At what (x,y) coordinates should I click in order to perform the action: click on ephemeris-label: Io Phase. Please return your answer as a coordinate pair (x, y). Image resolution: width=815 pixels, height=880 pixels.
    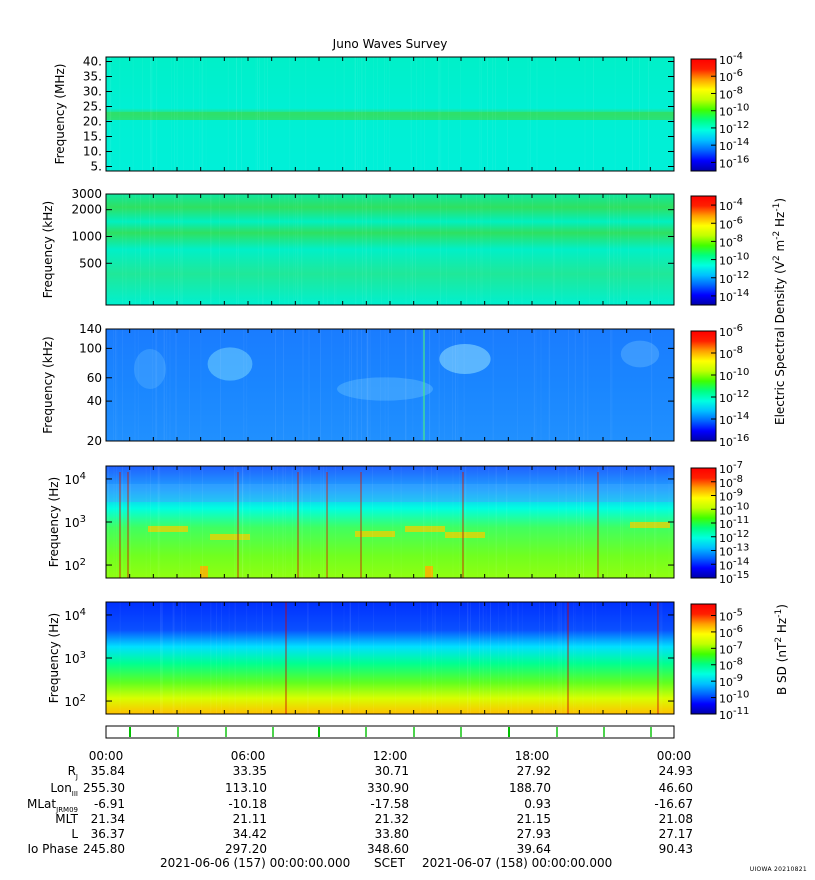
    Looking at the image, I should click on (52, 849).